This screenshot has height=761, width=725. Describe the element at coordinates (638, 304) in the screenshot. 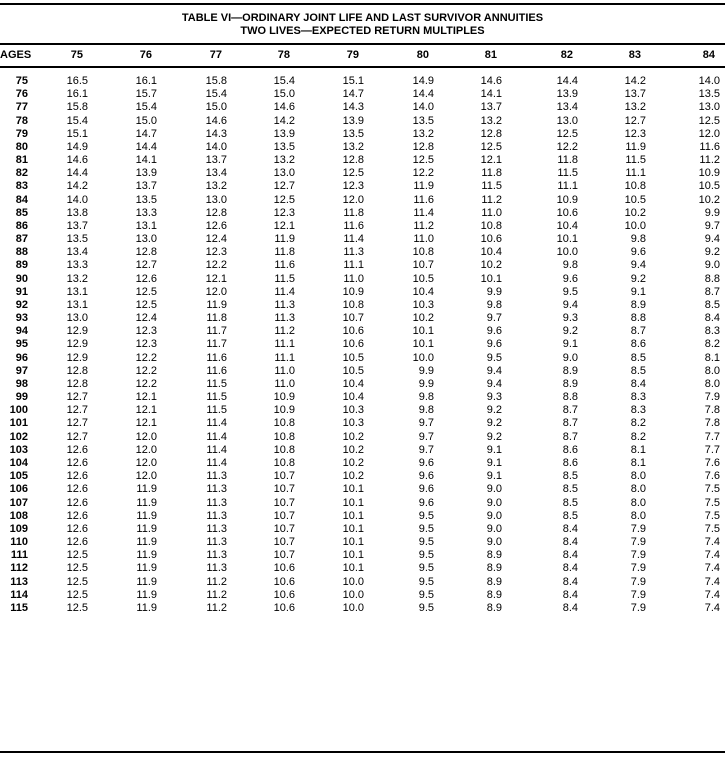

I see `table-cell: 8.9` at that location.